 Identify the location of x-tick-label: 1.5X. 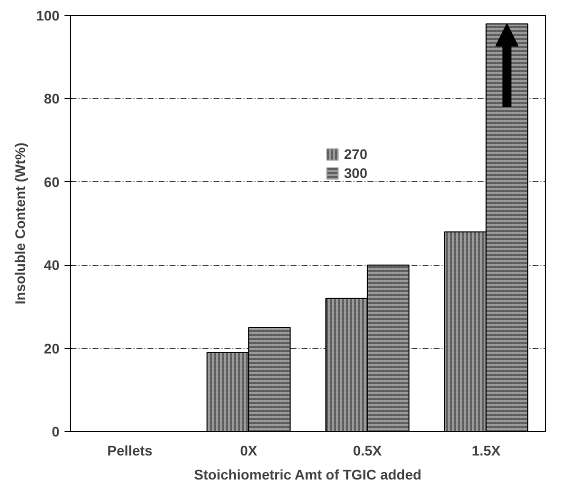
(487, 450).